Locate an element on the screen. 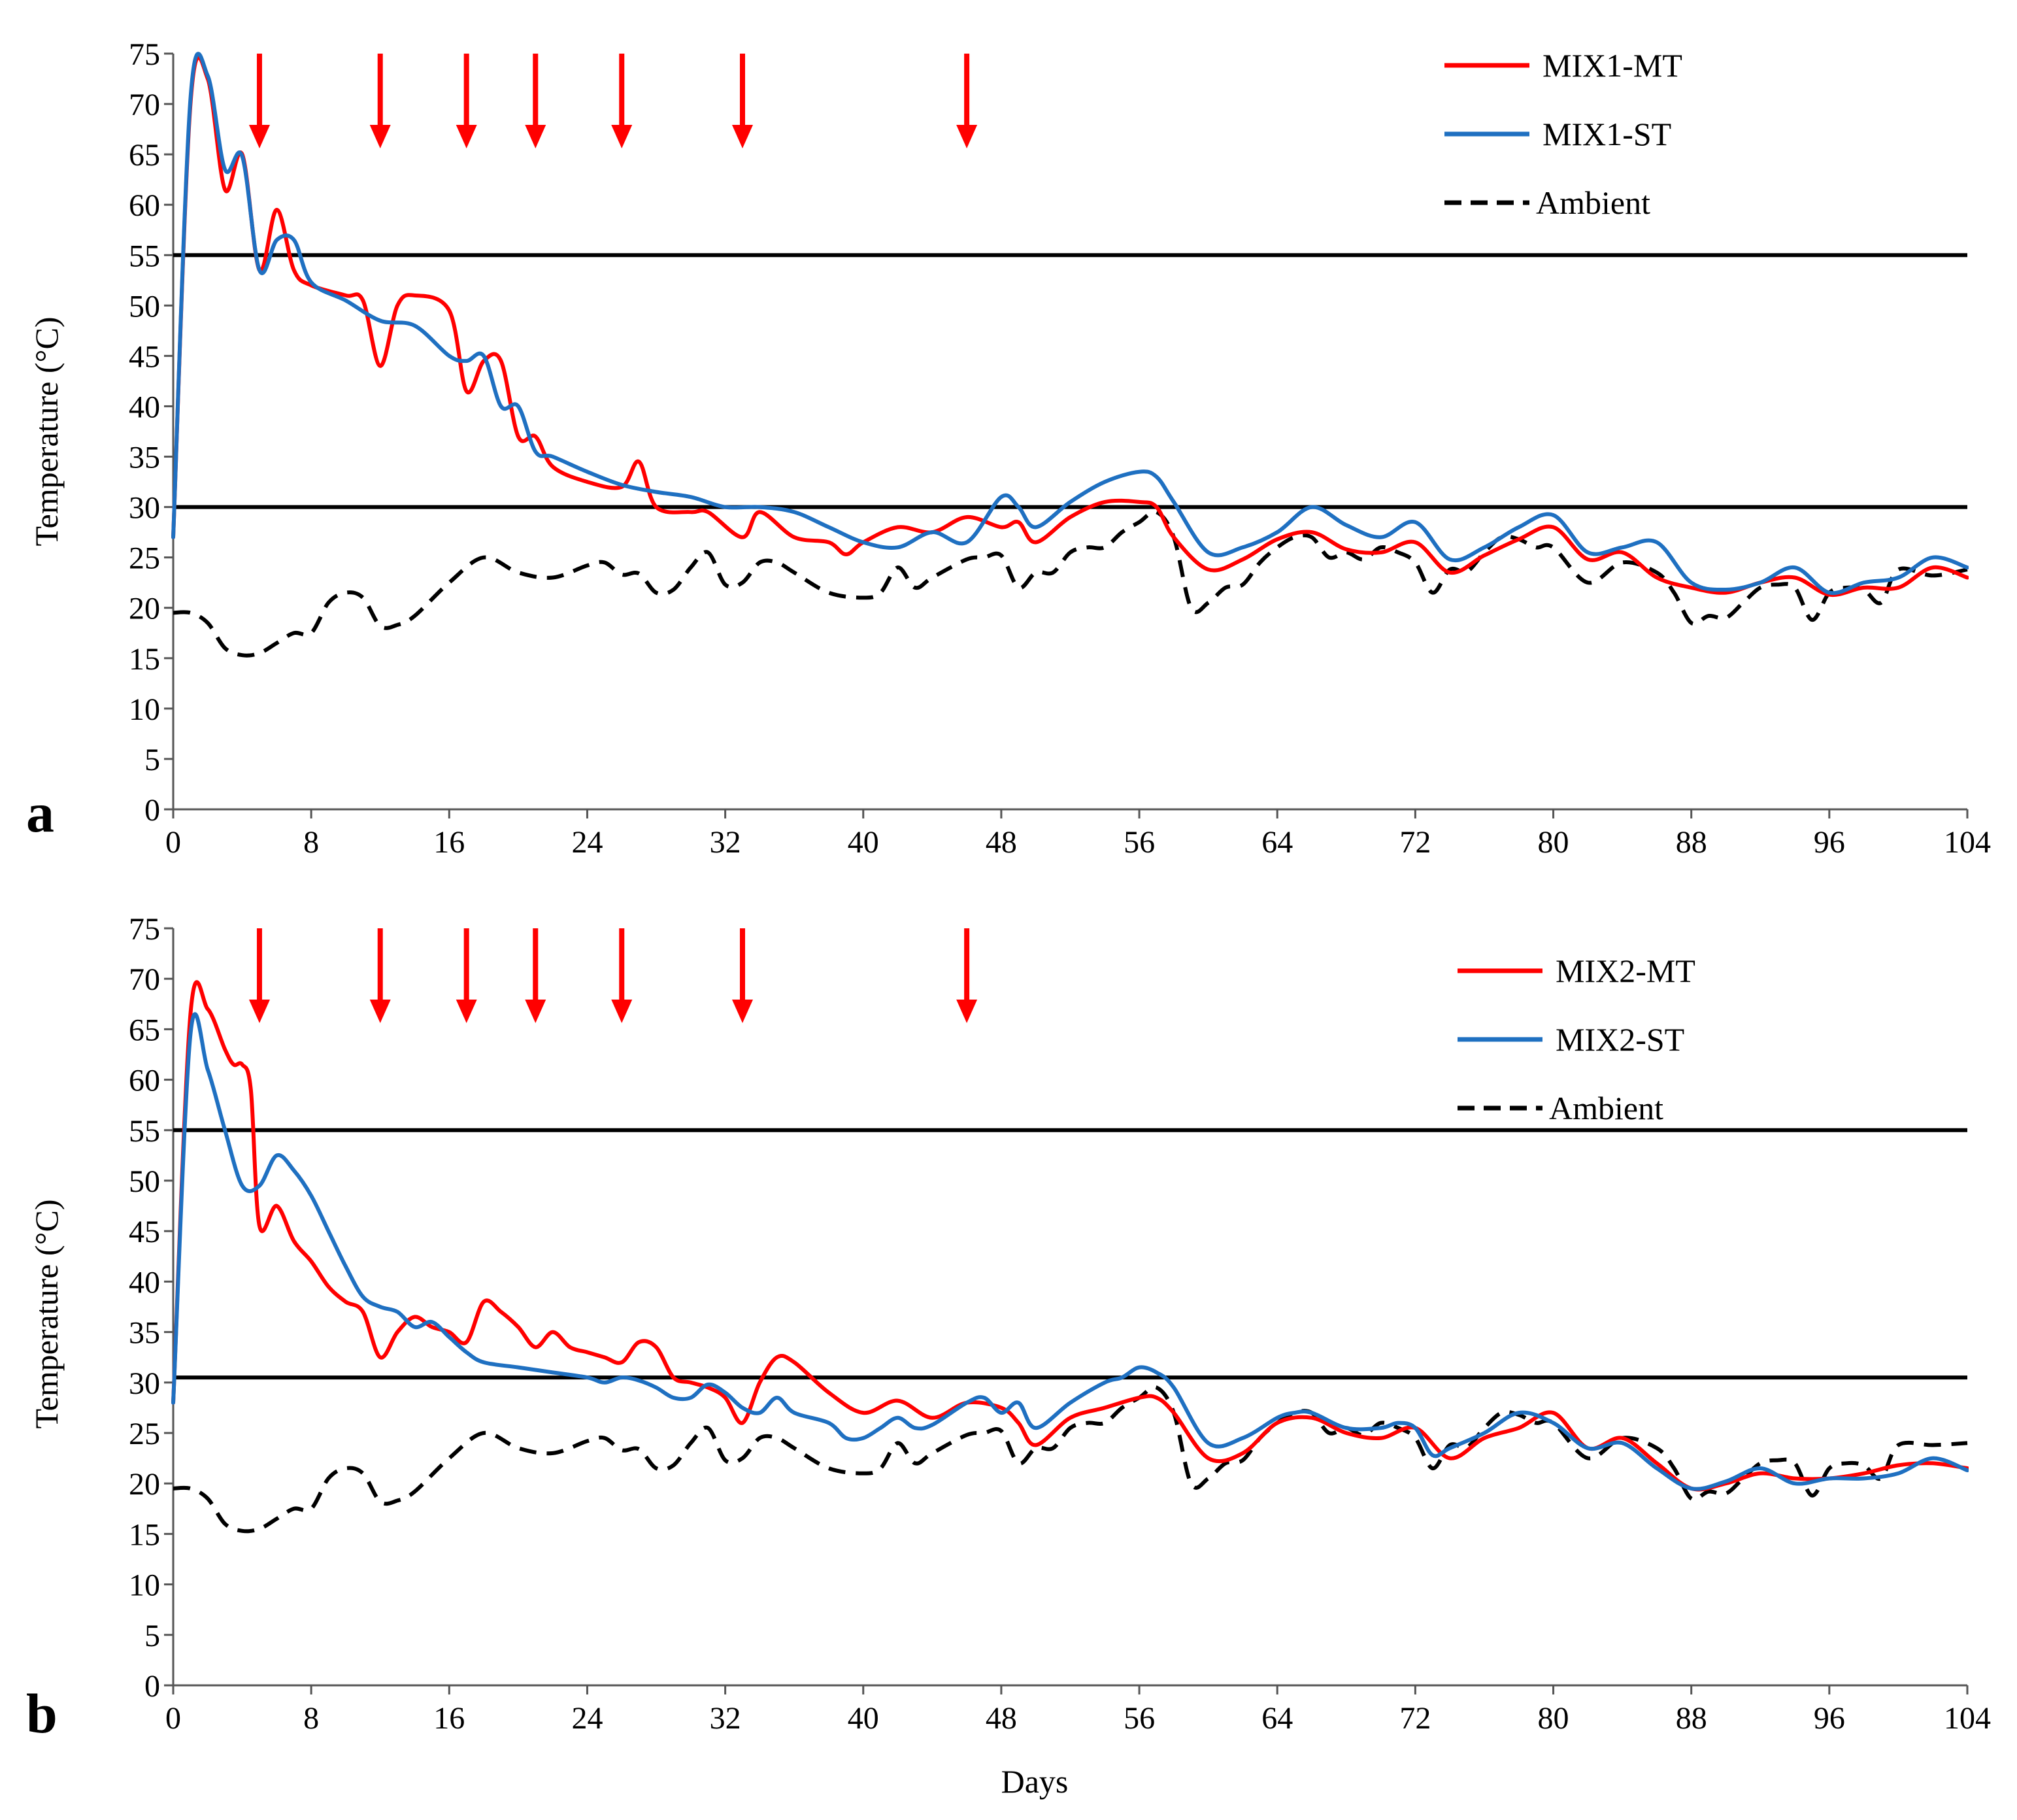 The image size is (2017, 1820). legend-item: MIX1-MT is located at coordinates (1563, 65).